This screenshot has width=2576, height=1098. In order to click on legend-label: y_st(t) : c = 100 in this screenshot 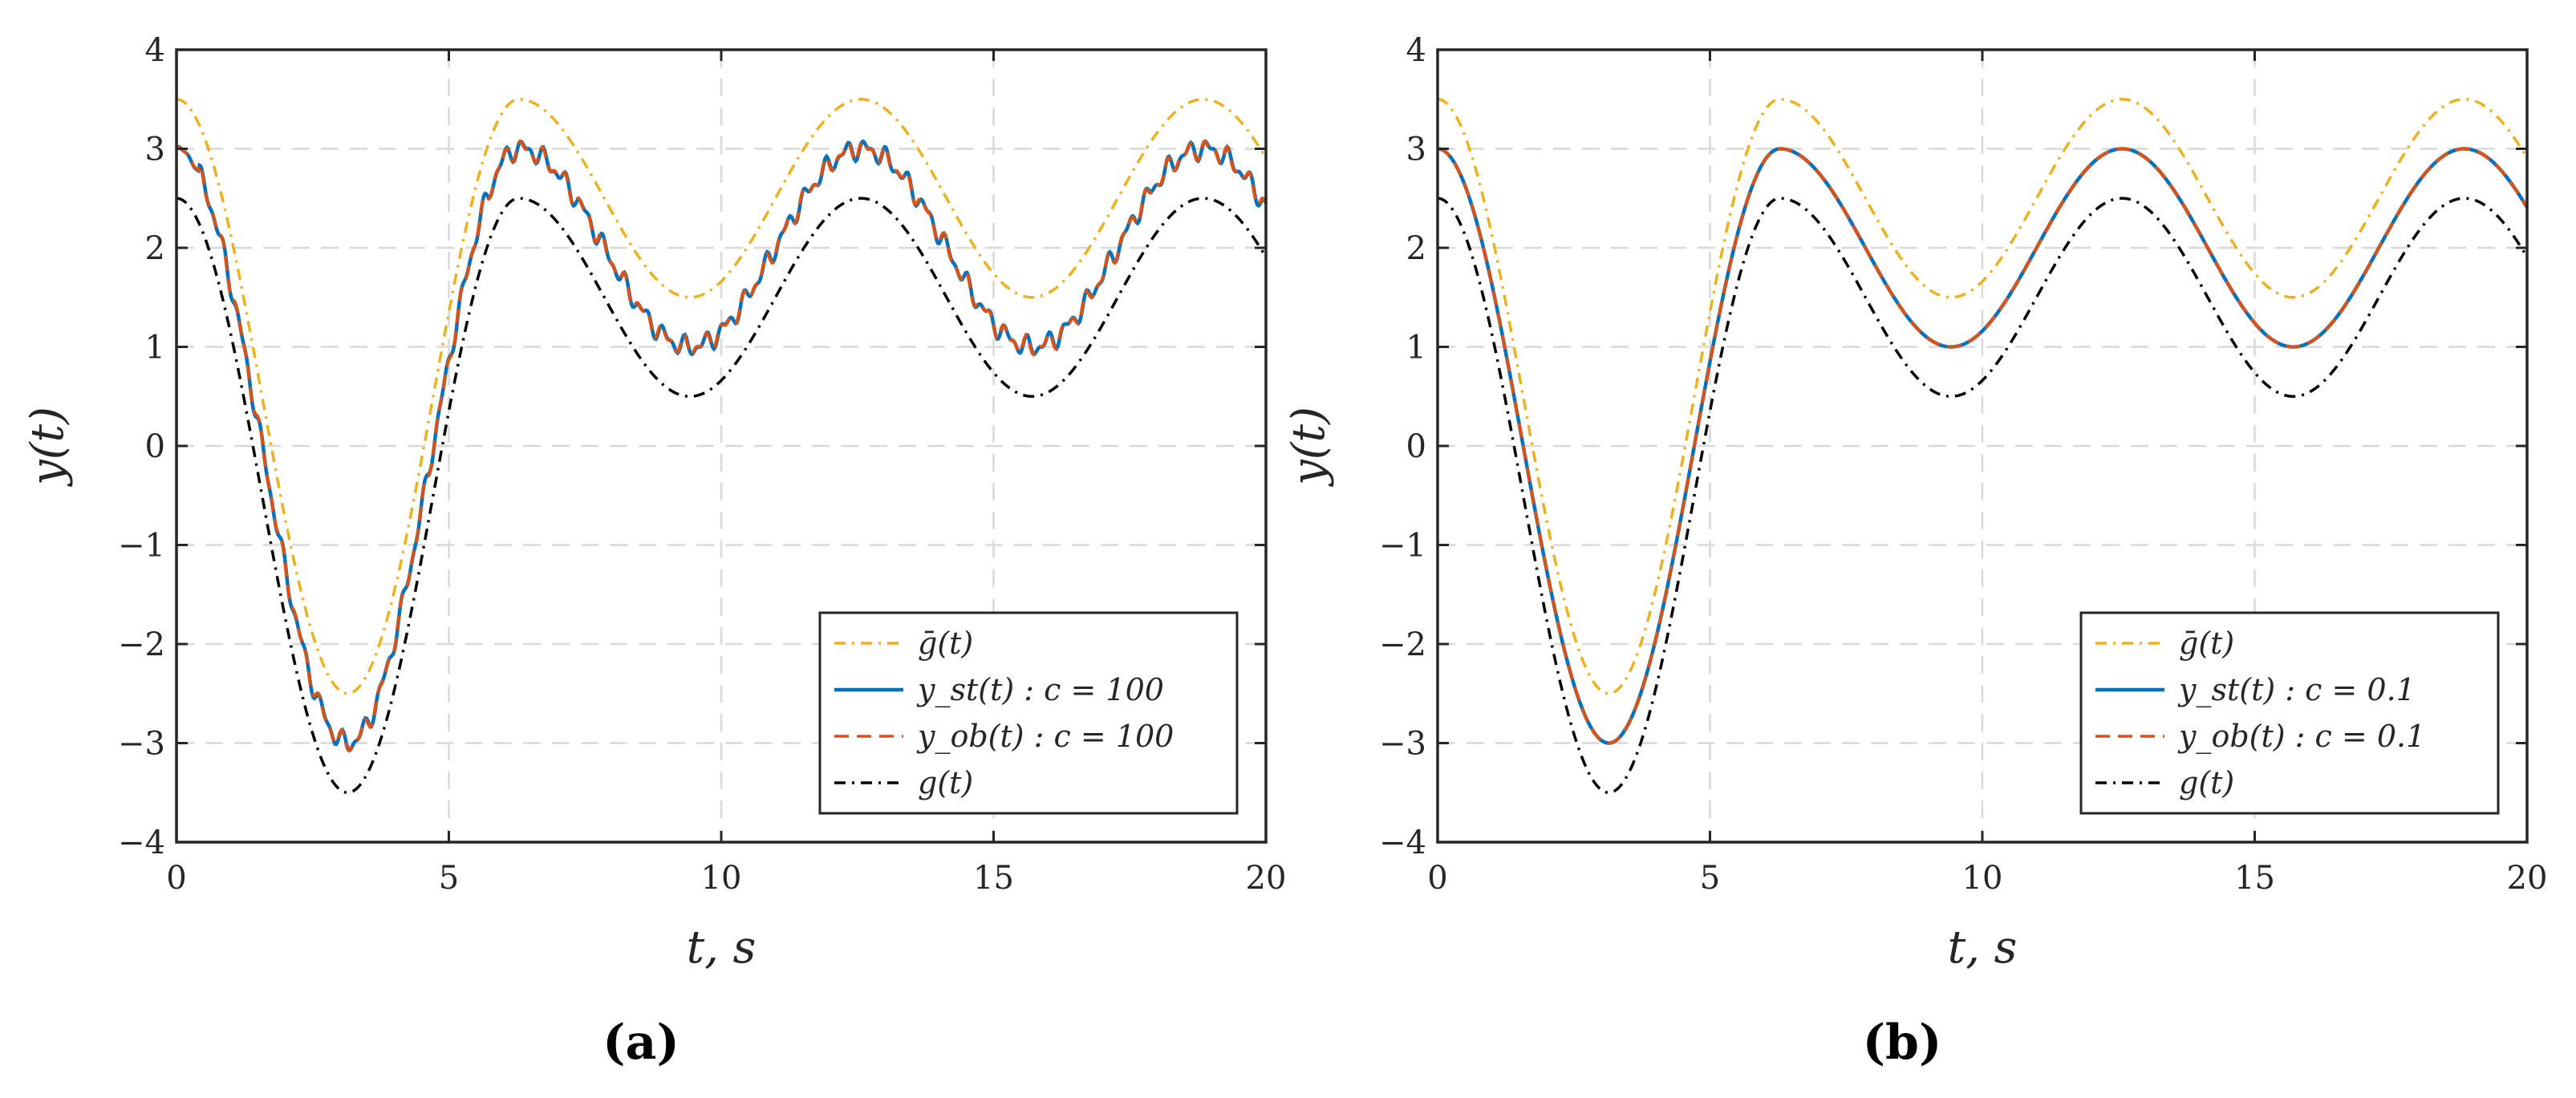, I will do `click(1040, 690)`.